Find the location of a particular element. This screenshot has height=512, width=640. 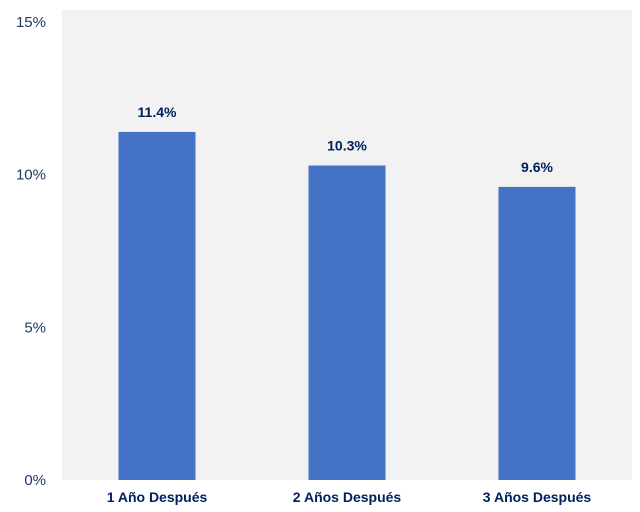

data-label: 9.6% is located at coordinates (537, 167).